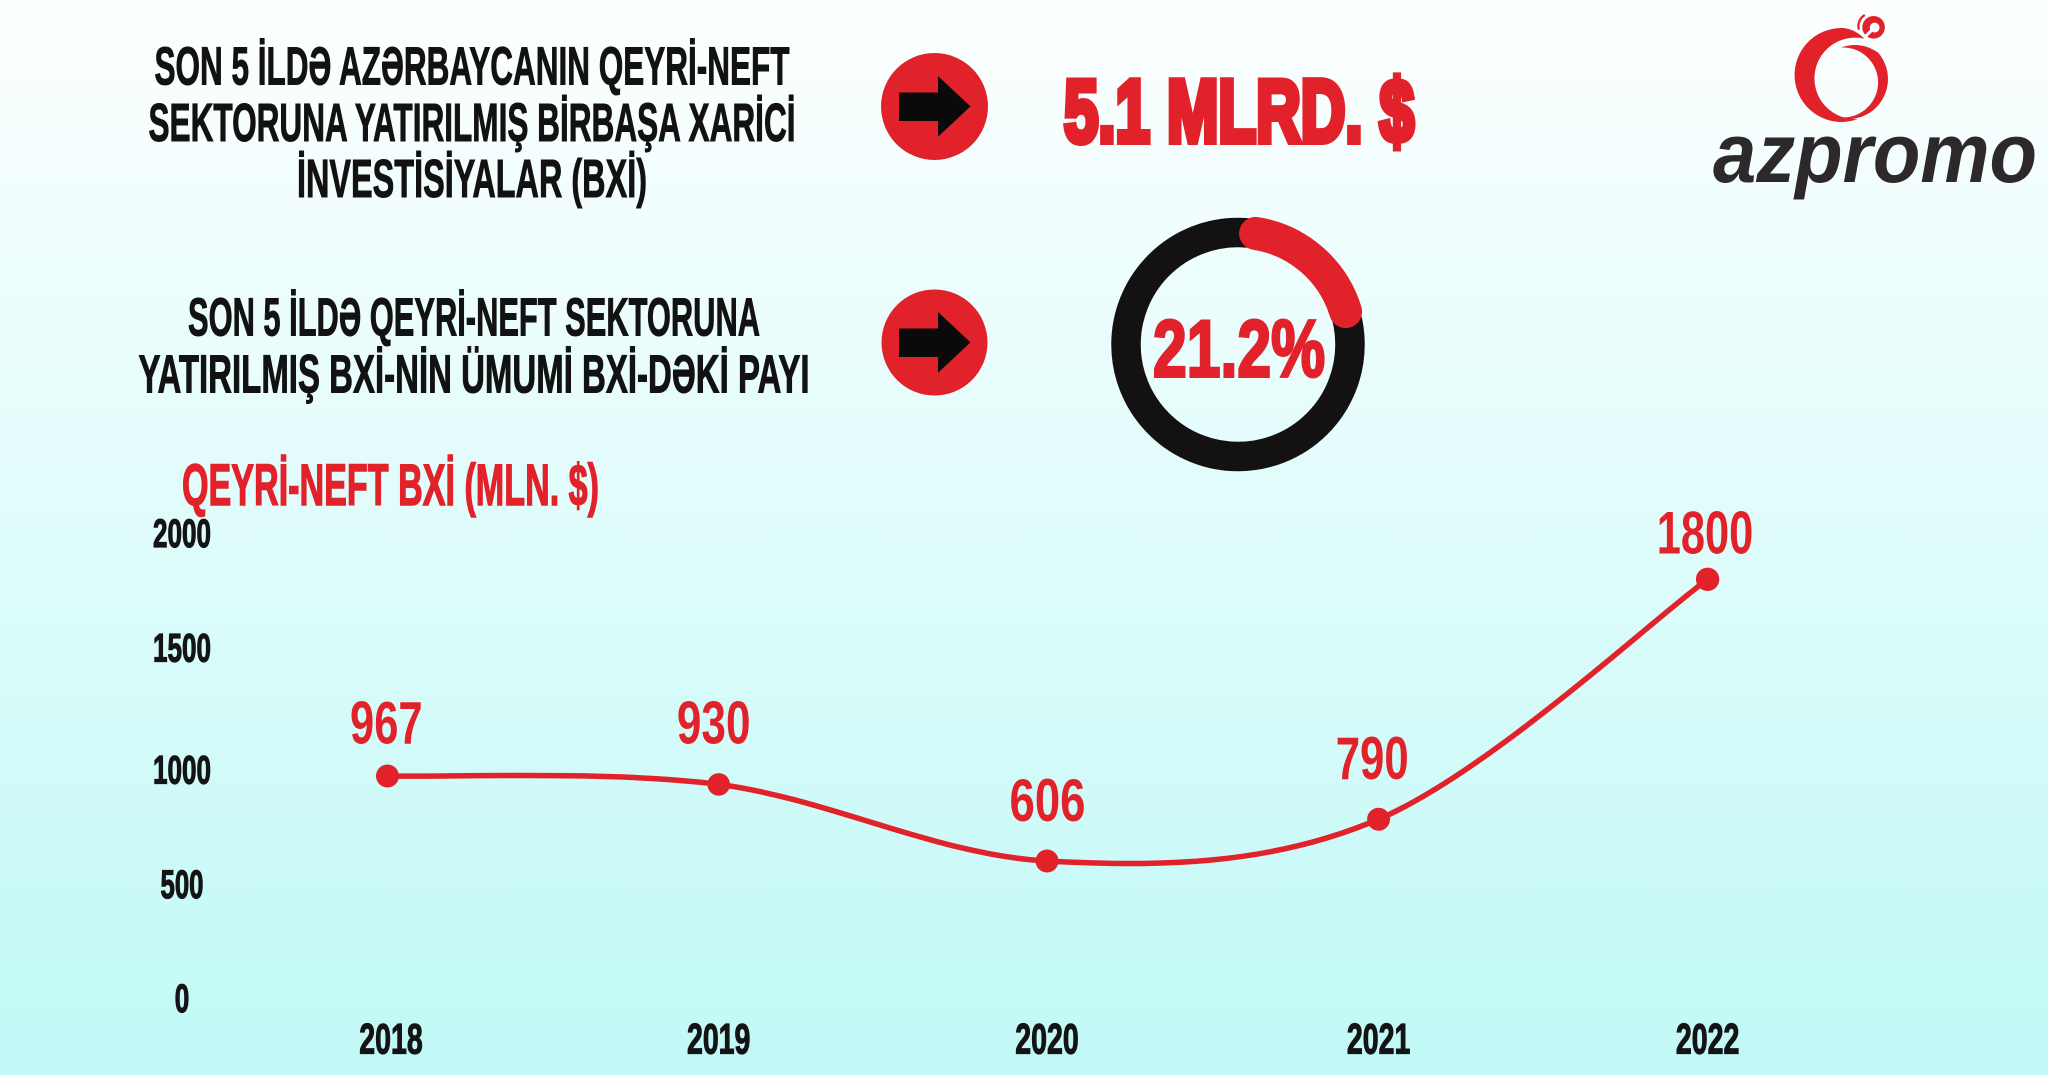 The image size is (2048, 1075). Describe the element at coordinates (1239, 350) in the screenshot. I see `svg-text: 21.2%` at that location.